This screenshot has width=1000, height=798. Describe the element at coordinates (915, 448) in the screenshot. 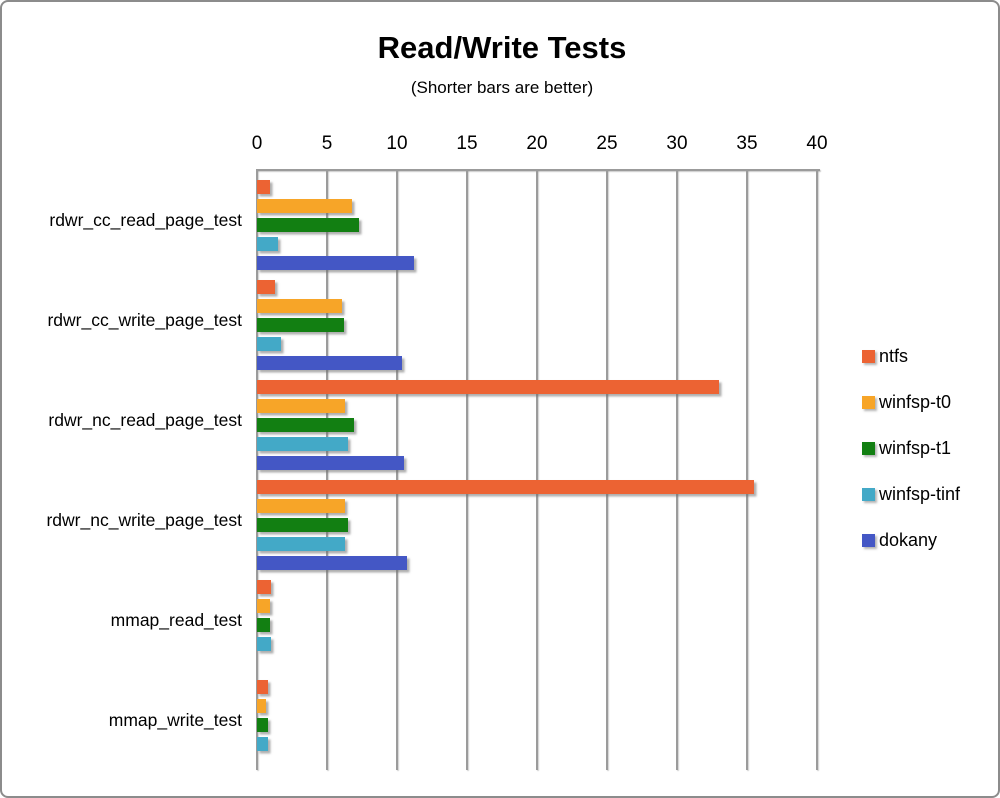

I see `legend-label-winfsp-t1: winfsp-t1` at that location.